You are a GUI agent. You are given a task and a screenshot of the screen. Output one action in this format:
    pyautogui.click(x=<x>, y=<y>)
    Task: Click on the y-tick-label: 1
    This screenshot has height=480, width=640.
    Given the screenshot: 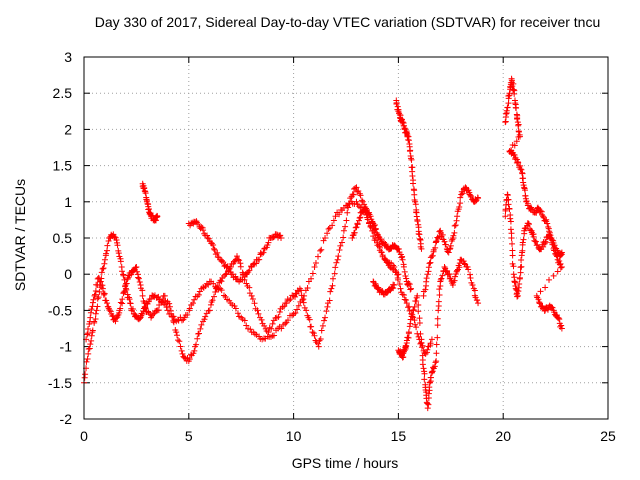 What is the action you would take?
    pyautogui.click(x=68, y=202)
    